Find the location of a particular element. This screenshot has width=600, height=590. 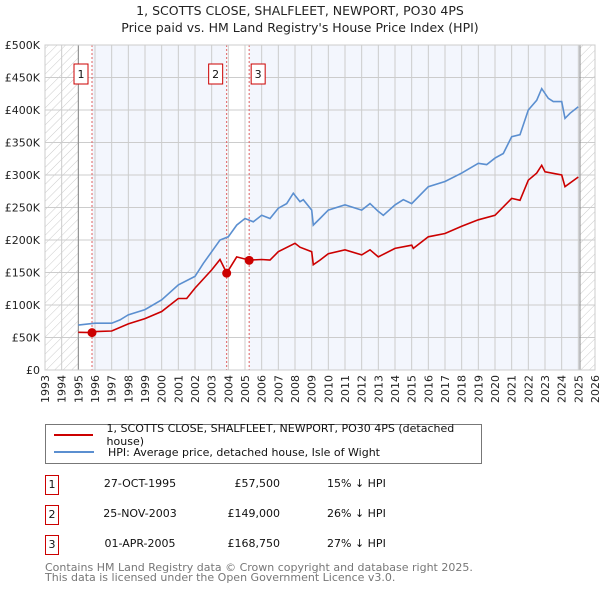

y-tick-label: £500K is located at coordinates (23, 45).